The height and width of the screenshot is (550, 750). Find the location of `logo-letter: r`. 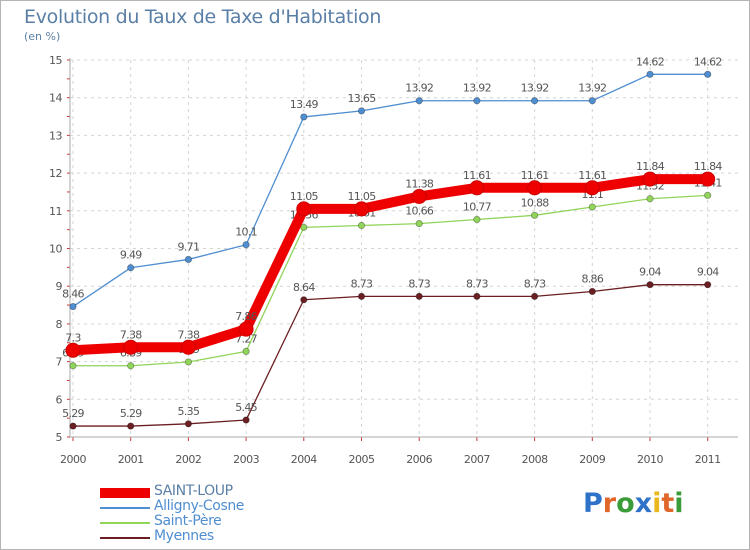

logo-letter: r is located at coordinates (609, 503).